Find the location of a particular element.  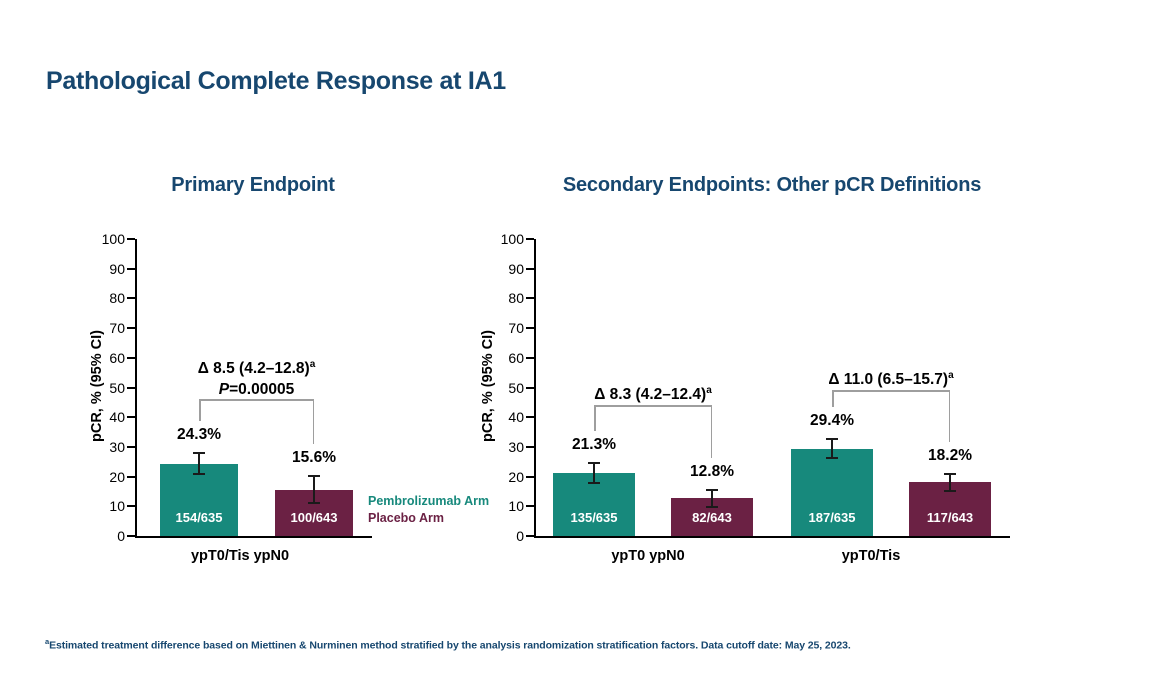

legend-item-placebo-arm: Placebo Arm is located at coordinates (406, 518).